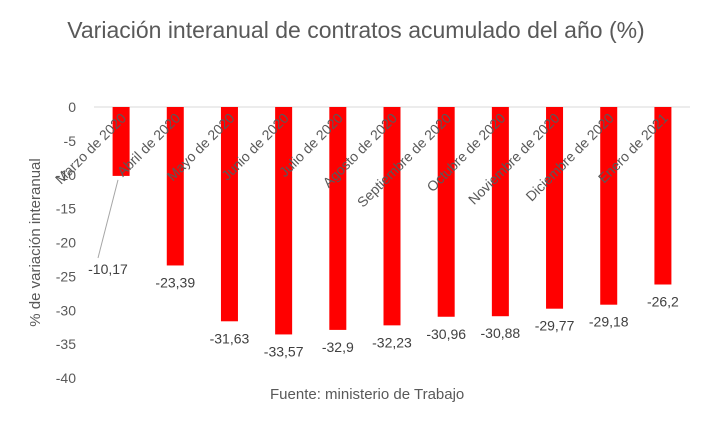 This screenshot has height=421, width=712. What do you see at coordinates (66, 276) in the screenshot?
I see `y-tick-label: -25` at bounding box center [66, 276].